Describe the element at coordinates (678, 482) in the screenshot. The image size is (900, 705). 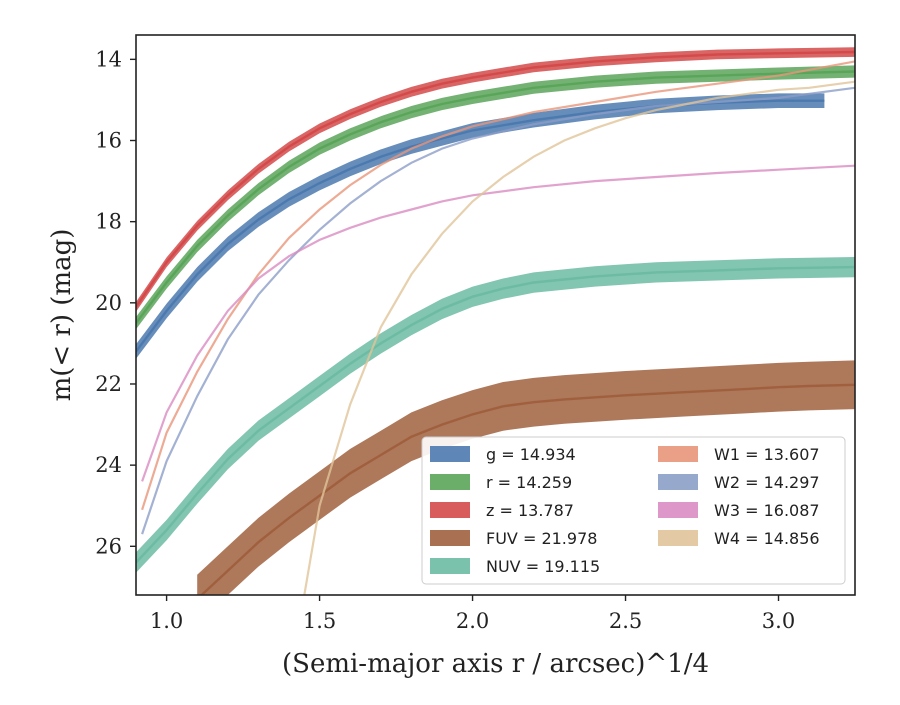
I see `legend-swatch-w2` at that location.